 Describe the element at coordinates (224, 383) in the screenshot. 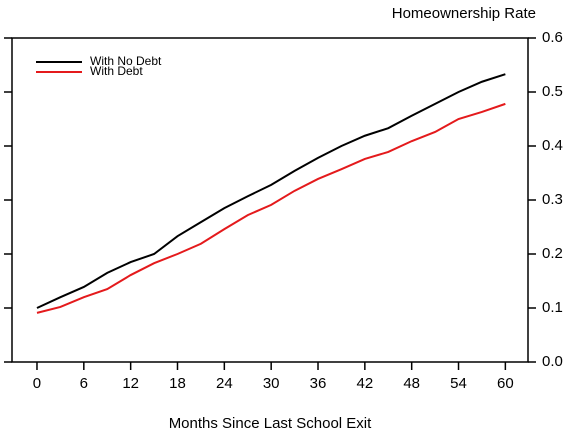

I see `x-tick-label: 24` at that location.